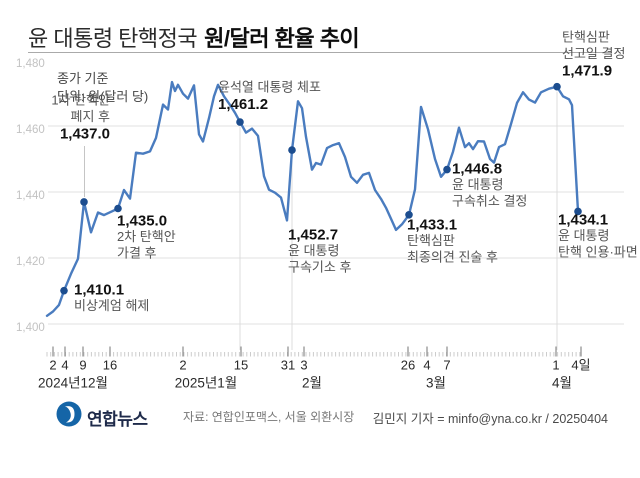 The image size is (640, 478). I want to click on x-axis-month-label: 2024년12월, so click(73, 383).